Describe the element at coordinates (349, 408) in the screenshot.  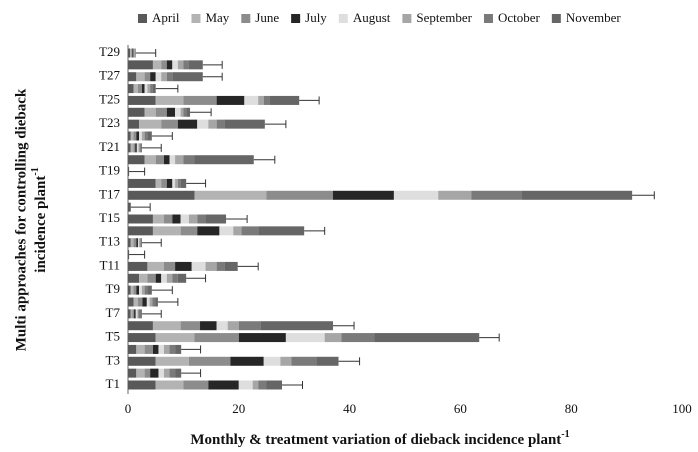
I see `x-tick-label: 40` at that location.